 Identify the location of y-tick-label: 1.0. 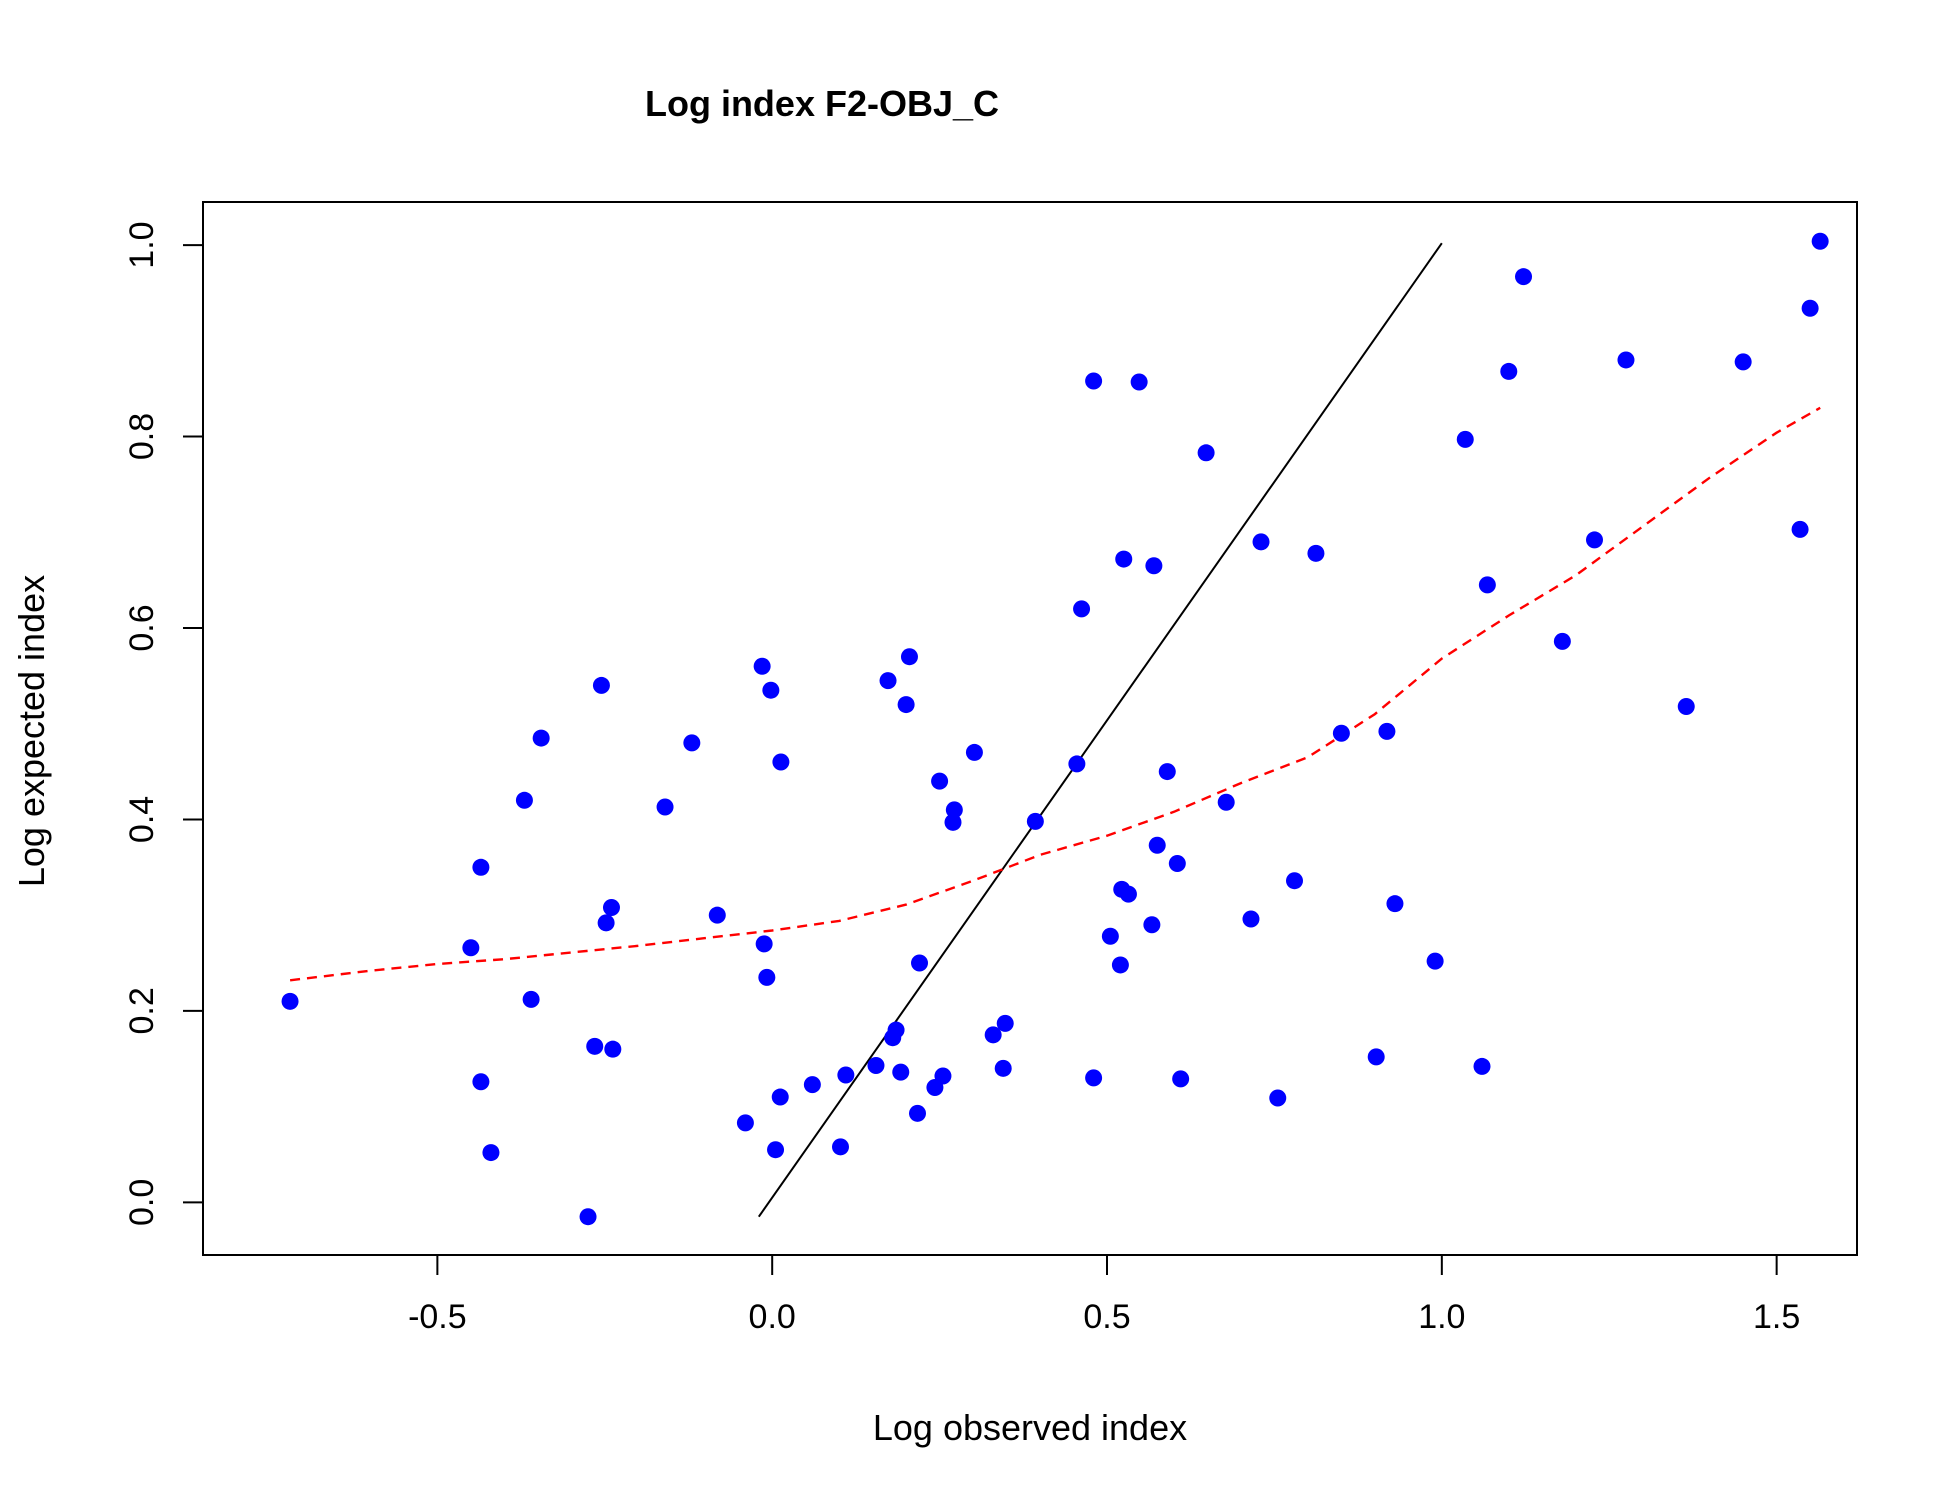
(142, 244).